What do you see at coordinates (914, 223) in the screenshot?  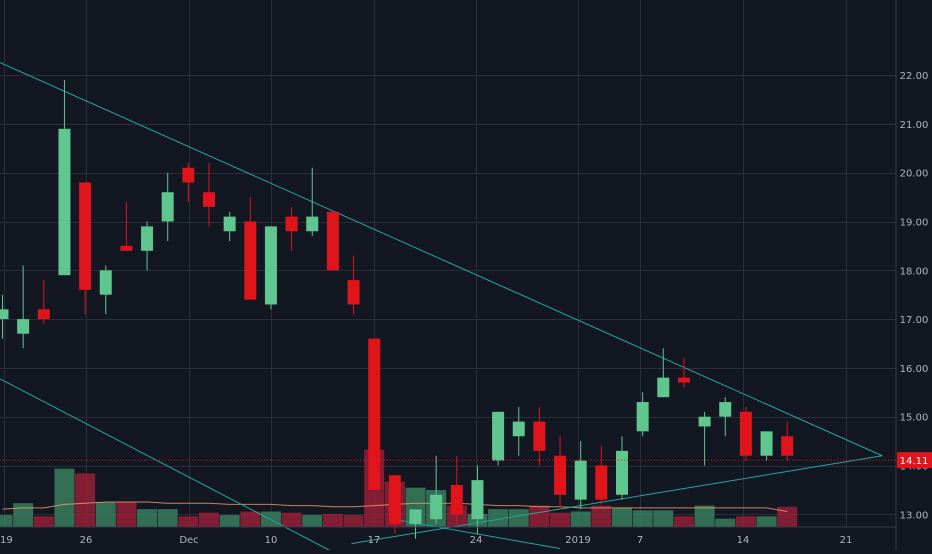 I see `y-tick-label: 19.00` at bounding box center [914, 223].